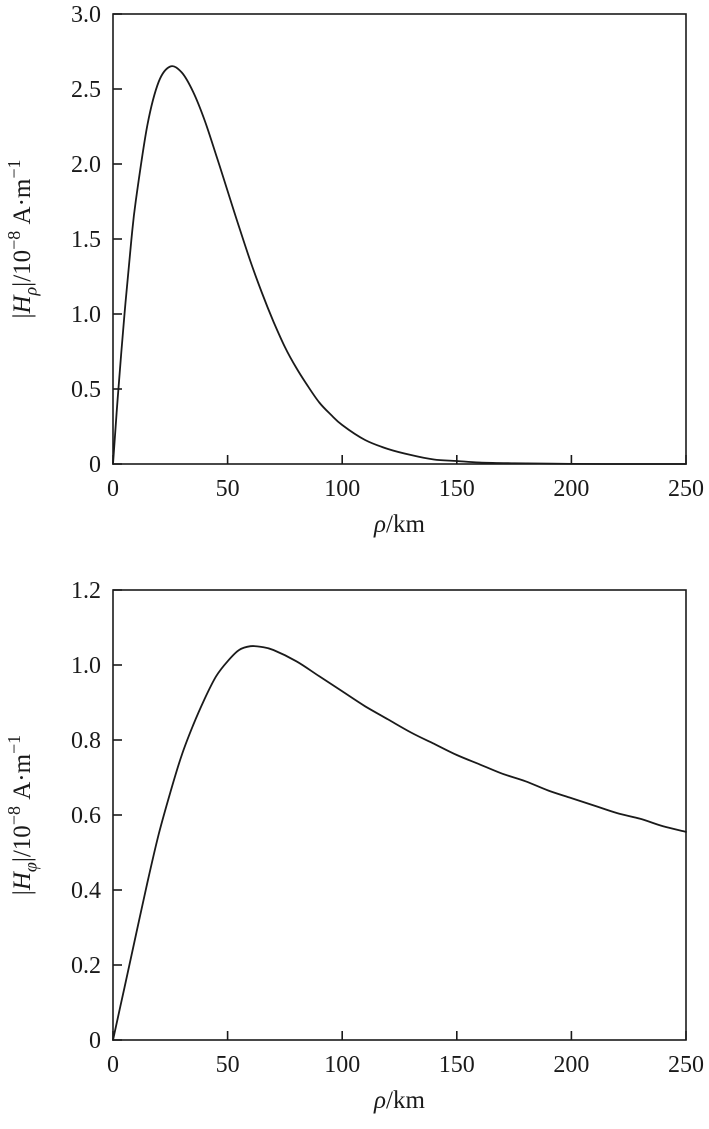 This screenshot has width=709, height=1129. What do you see at coordinates (22, 238) in the screenshot?
I see `y-axis-label: |Hρ|/10−8 A·m−1` at bounding box center [22, 238].